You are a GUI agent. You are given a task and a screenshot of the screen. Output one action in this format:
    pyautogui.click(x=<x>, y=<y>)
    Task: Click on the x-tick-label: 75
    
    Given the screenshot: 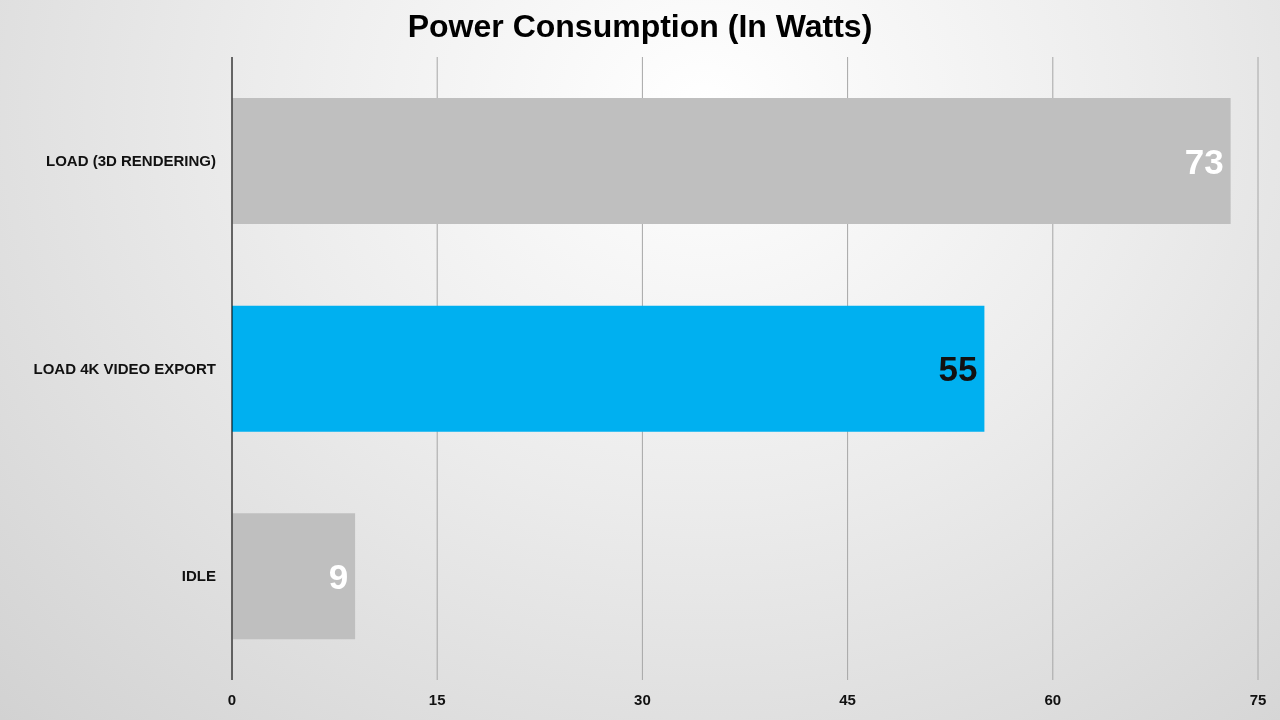 What is the action you would take?
    pyautogui.click(x=1258, y=699)
    